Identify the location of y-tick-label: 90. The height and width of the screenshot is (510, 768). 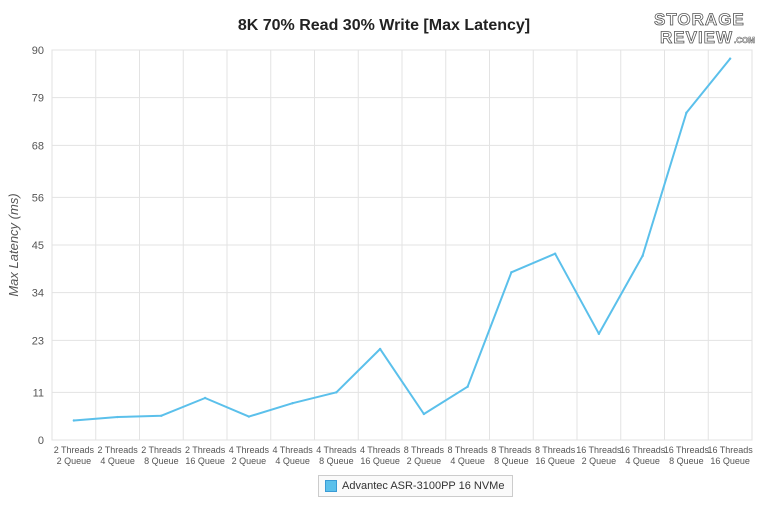
(38, 51).